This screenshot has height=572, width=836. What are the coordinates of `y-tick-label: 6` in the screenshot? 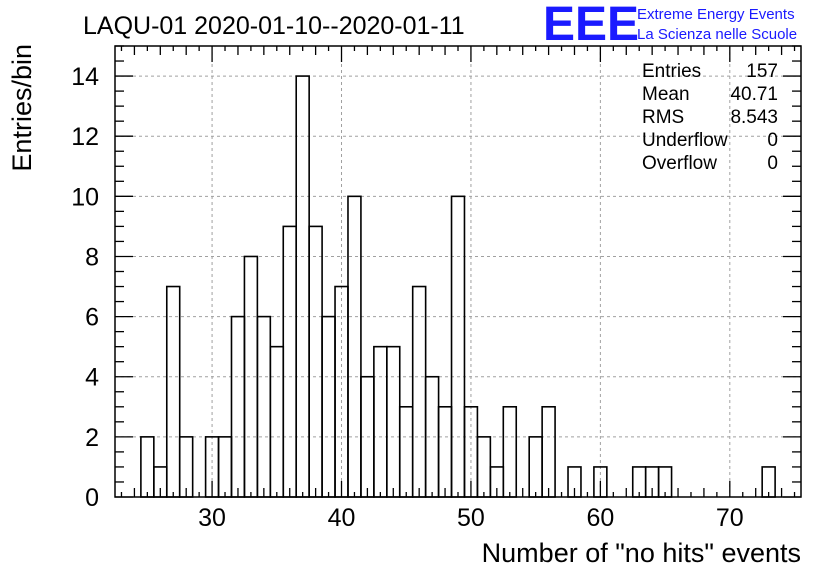 It's located at (92, 318).